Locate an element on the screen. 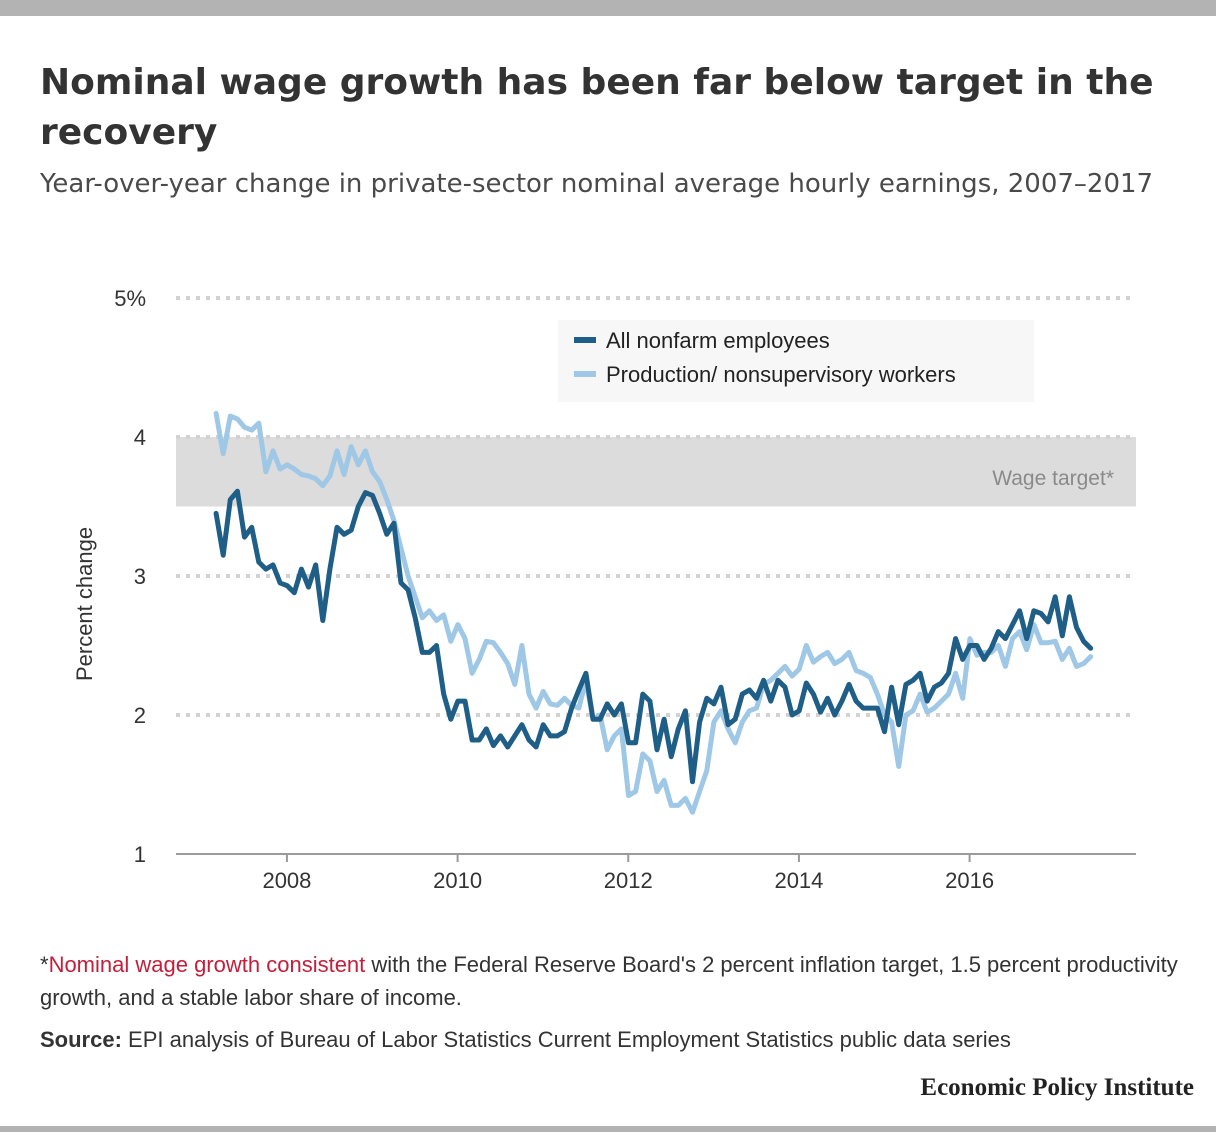 Image resolution: width=1216 pixels, height=1132 pixels. top-border-bar is located at coordinates (608, 8).